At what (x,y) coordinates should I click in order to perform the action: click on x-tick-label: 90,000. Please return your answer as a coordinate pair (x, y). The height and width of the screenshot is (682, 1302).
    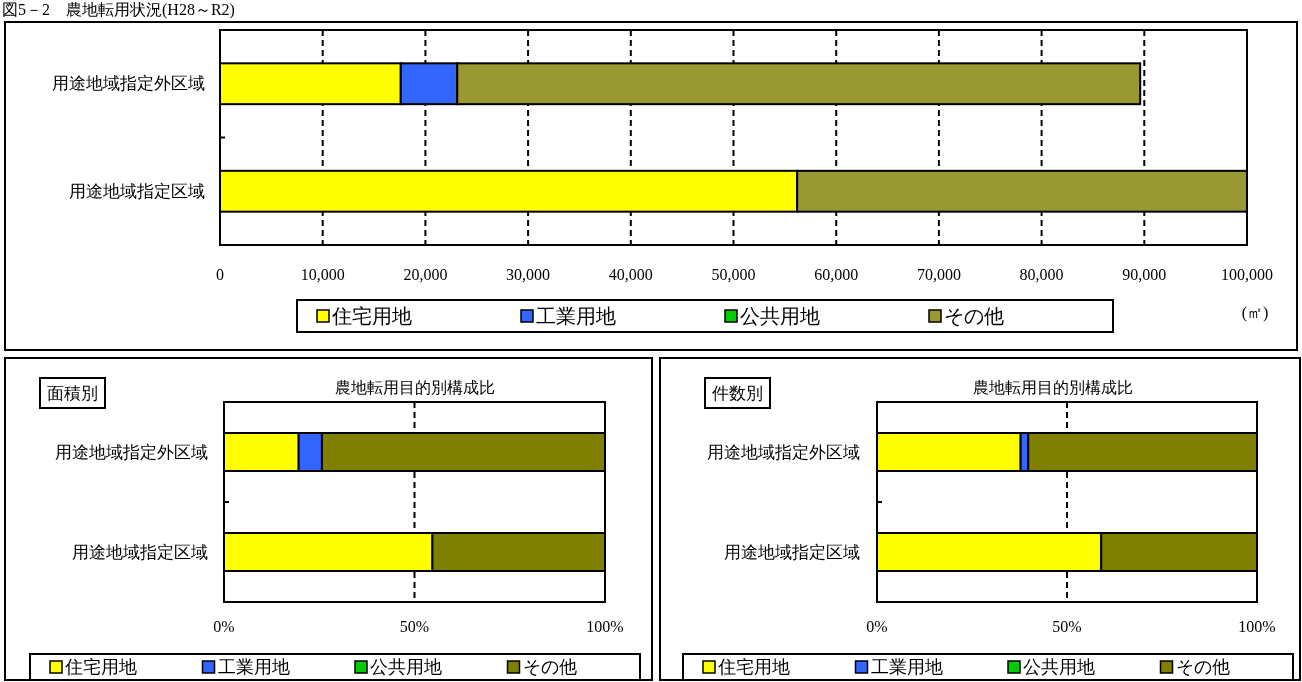
    Looking at the image, I should click on (1144, 274).